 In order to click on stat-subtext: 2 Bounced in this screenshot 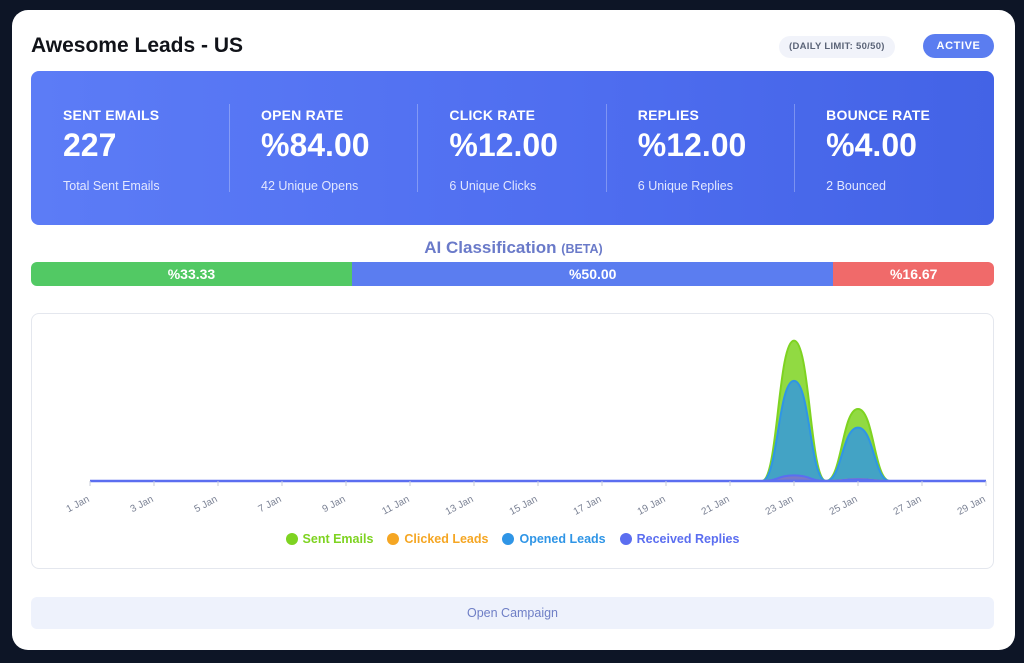, I will do `click(856, 186)`.